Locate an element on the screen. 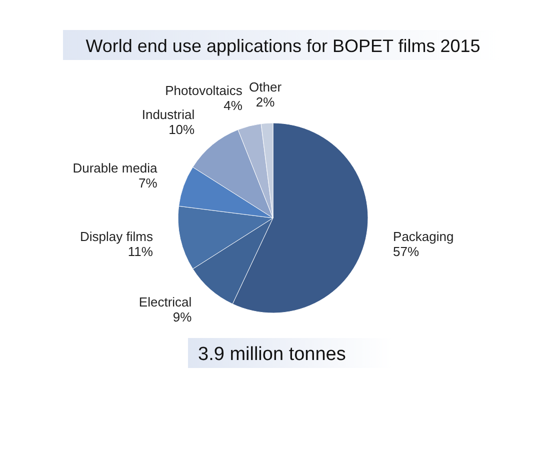 This screenshot has width=550, height=450. slice-label: Durable media is located at coordinates (115, 168).